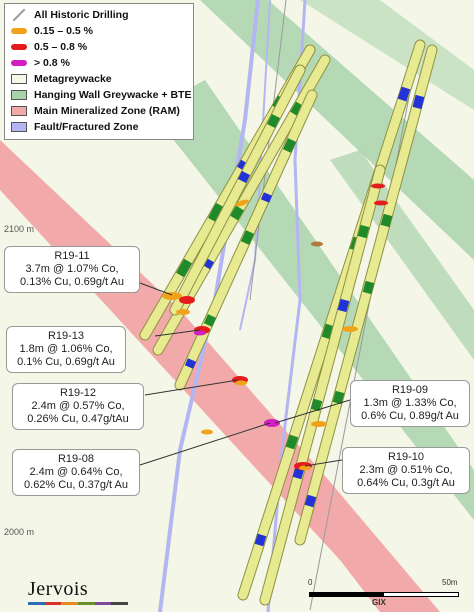 This screenshot has width=474, height=612. I want to click on legend-label: > 0.8 %, so click(52, 63).